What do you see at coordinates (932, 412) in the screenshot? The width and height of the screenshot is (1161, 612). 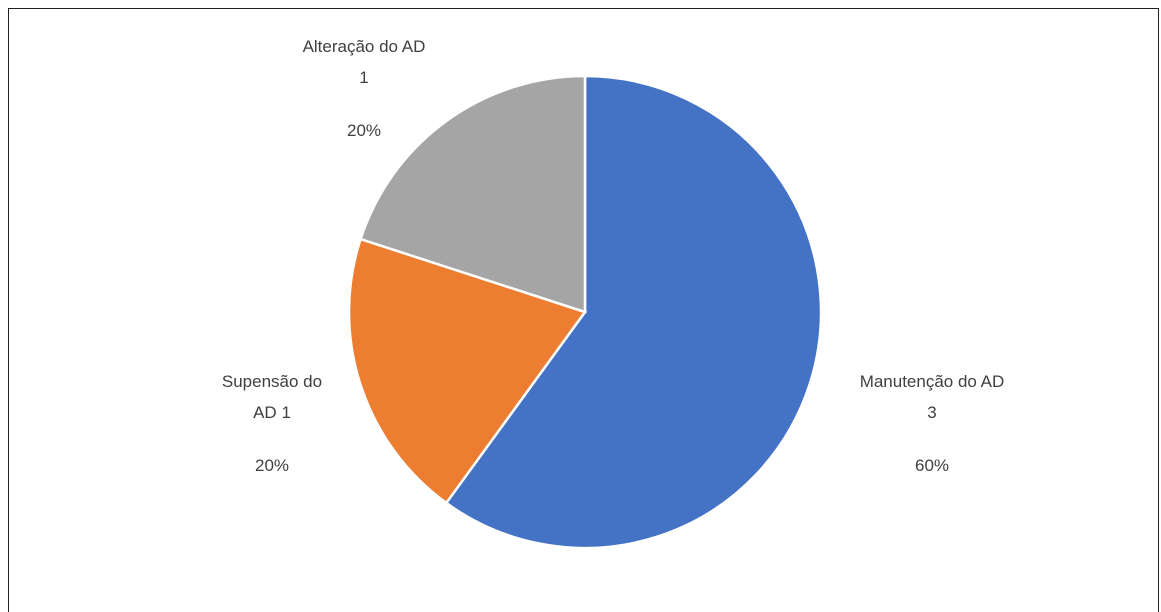 I see `value-label: 3` at bounding box center [932, 412].